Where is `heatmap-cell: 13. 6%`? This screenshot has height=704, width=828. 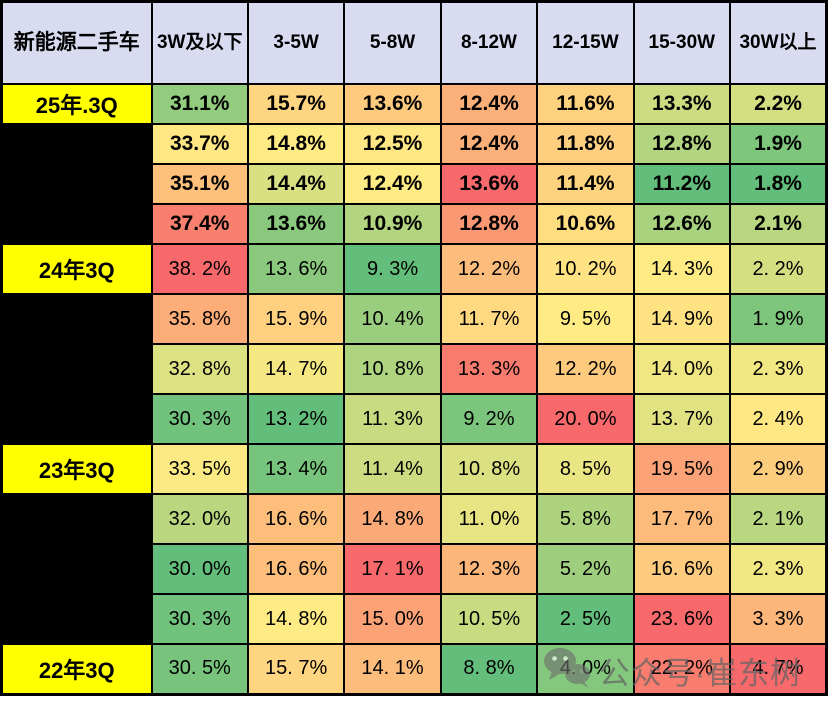 heatmap-cell: 13. 6% is located at coordinates (296, 269).